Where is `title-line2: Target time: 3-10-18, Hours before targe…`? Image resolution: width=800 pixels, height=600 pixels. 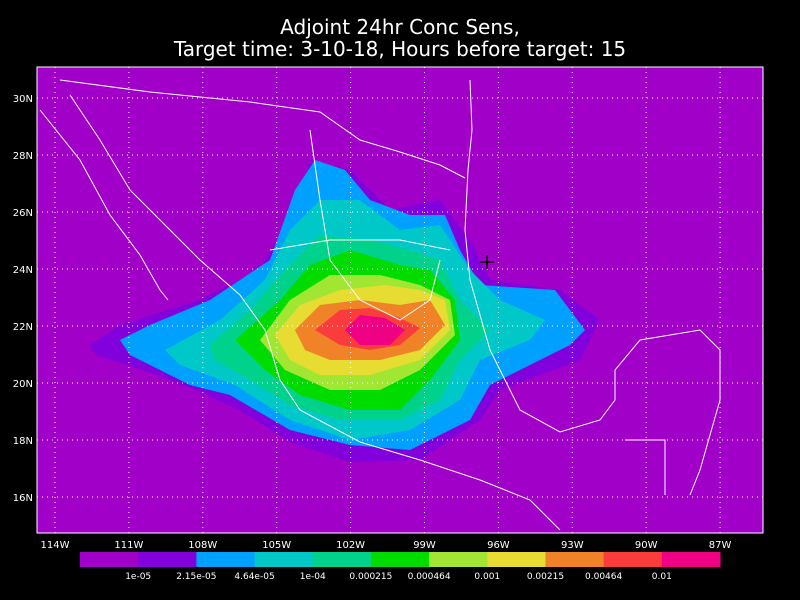
title-line2: Target time: 3-10-18, Hours before targe… is located at coordinates (399, 49).